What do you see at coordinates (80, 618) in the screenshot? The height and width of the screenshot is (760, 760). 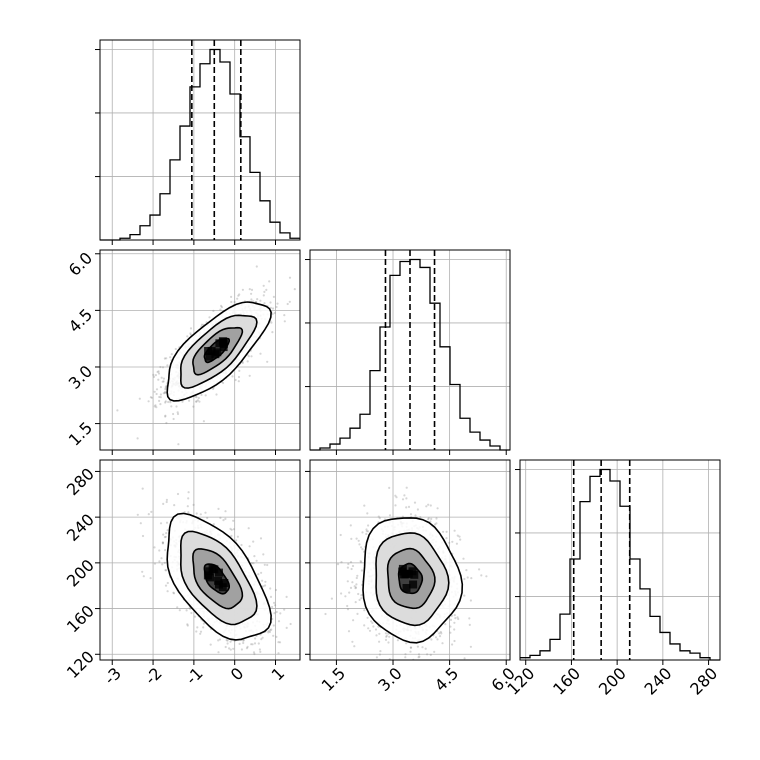 I see `y-tick-label-p2: 160` at bounding box center [80, 618].